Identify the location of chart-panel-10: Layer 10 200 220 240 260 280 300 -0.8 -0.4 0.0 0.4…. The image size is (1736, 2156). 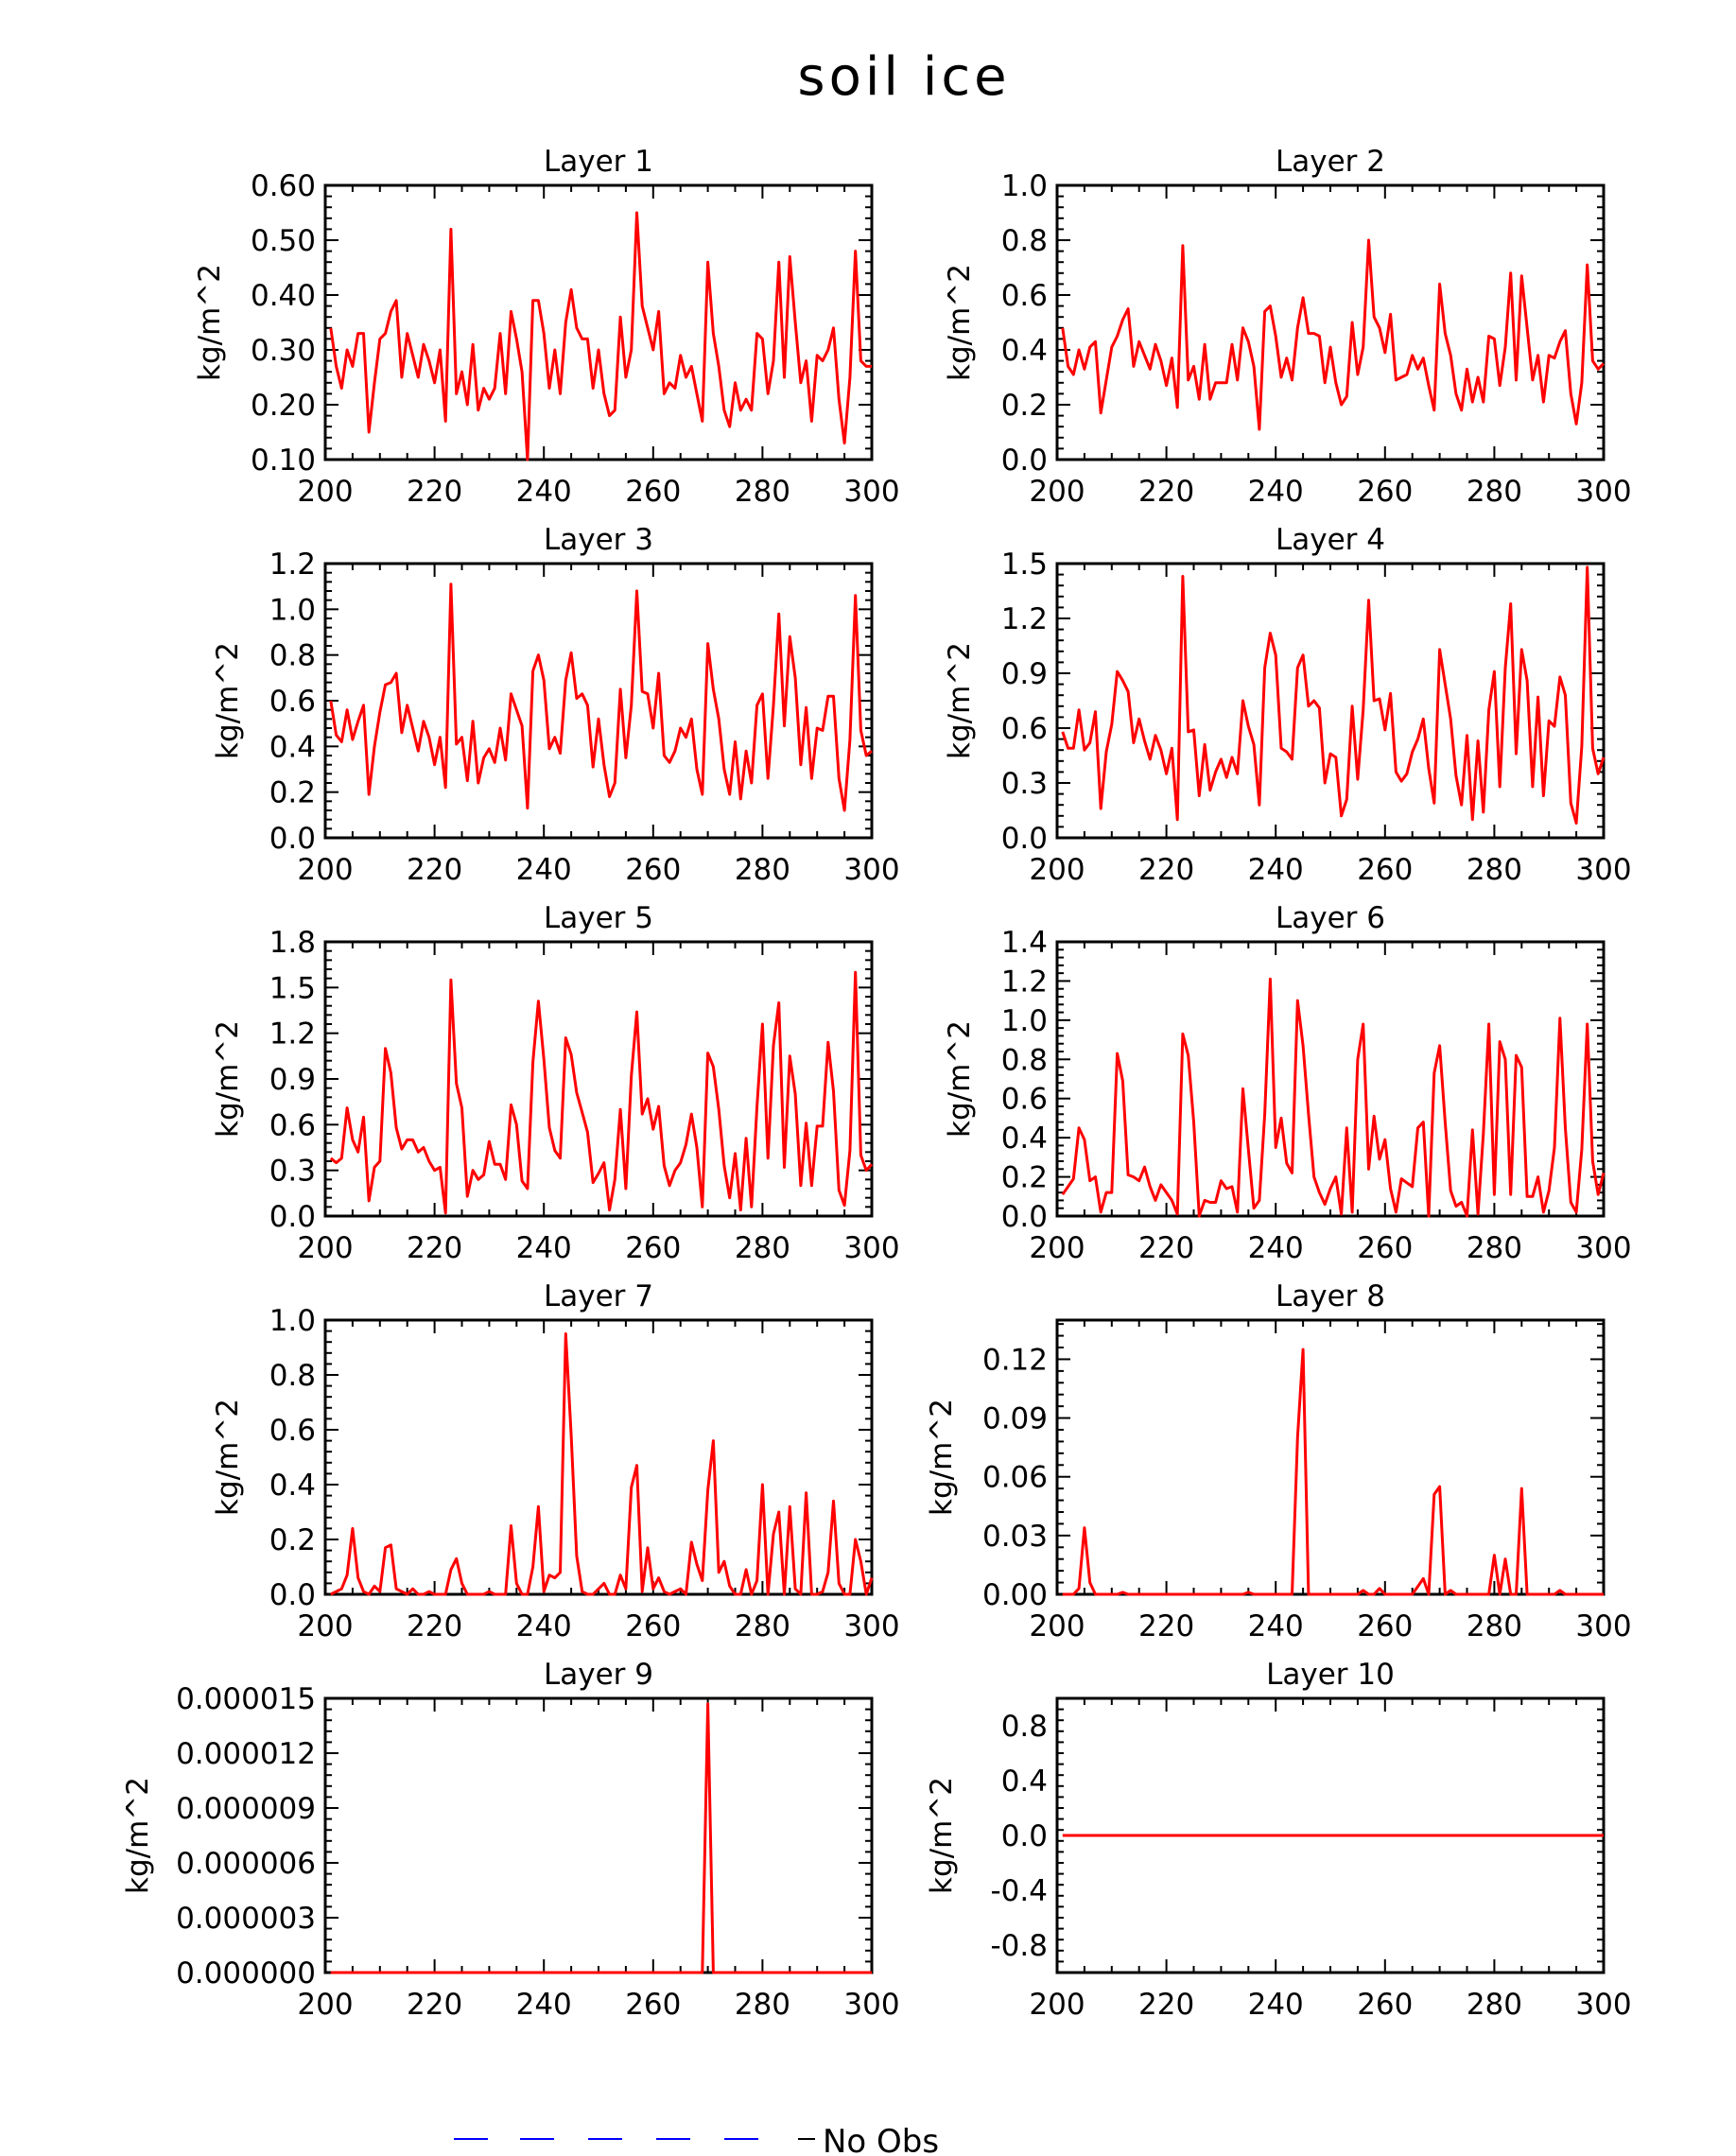
(1278, 1840).